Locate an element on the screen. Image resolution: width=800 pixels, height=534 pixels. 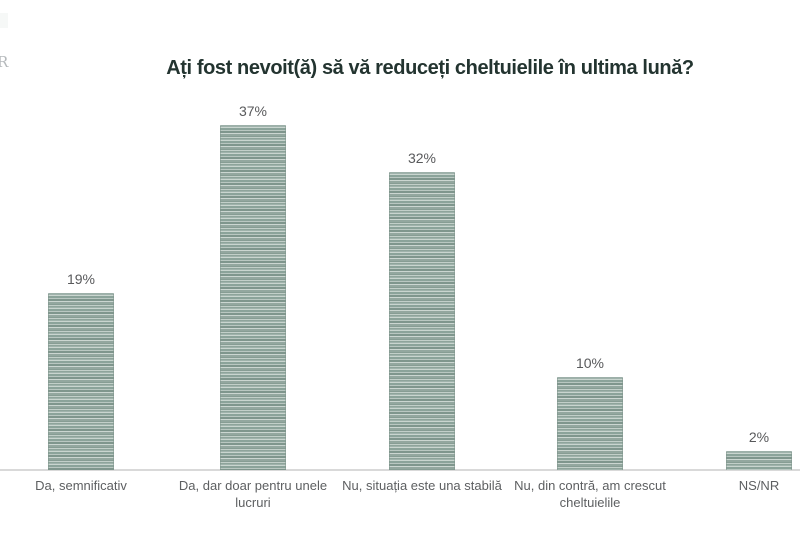
category-label: Da, dar doar pentru unele lucruri is located at coordinates (253, 494).